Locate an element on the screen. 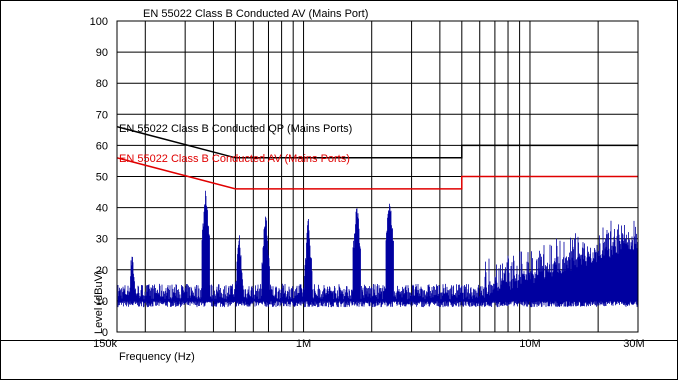 This screenshot has height=384, width=678. y-tick-label: 90 is located at coordinates (102, 53).